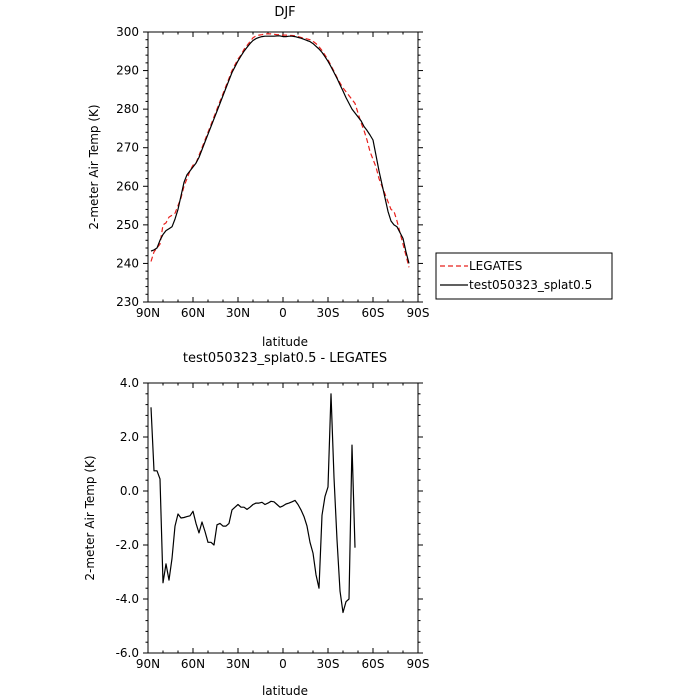 The image size is (700, 700). What do you see at coordinates (129, 437) in the screenshot?
I see `bottom-y-tick-label: 2.0` at bounding box center [129, 437].